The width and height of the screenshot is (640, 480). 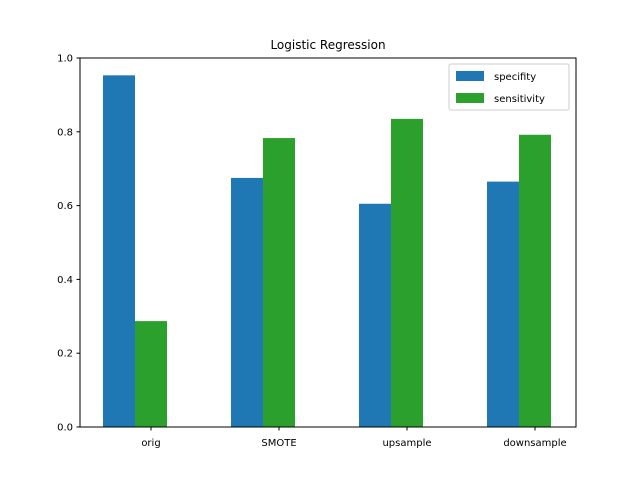 What do you see at coordinates (407, 272) in the screenshot?
I see `bar-sensitivity-upsample` at bounding box center [407, 272].